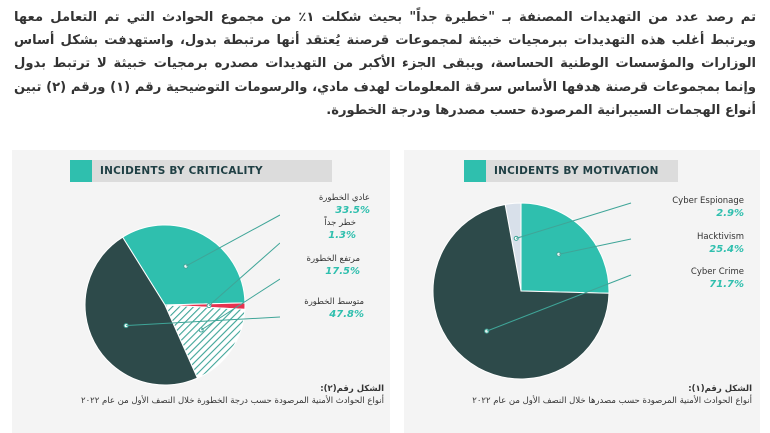 The height and width of the screenshot is (433, 770). Describe the element at coordinates (327, 308) in the screenshot. I see `crit-label-3: متوسط الخطورة 47.8%` at that location.